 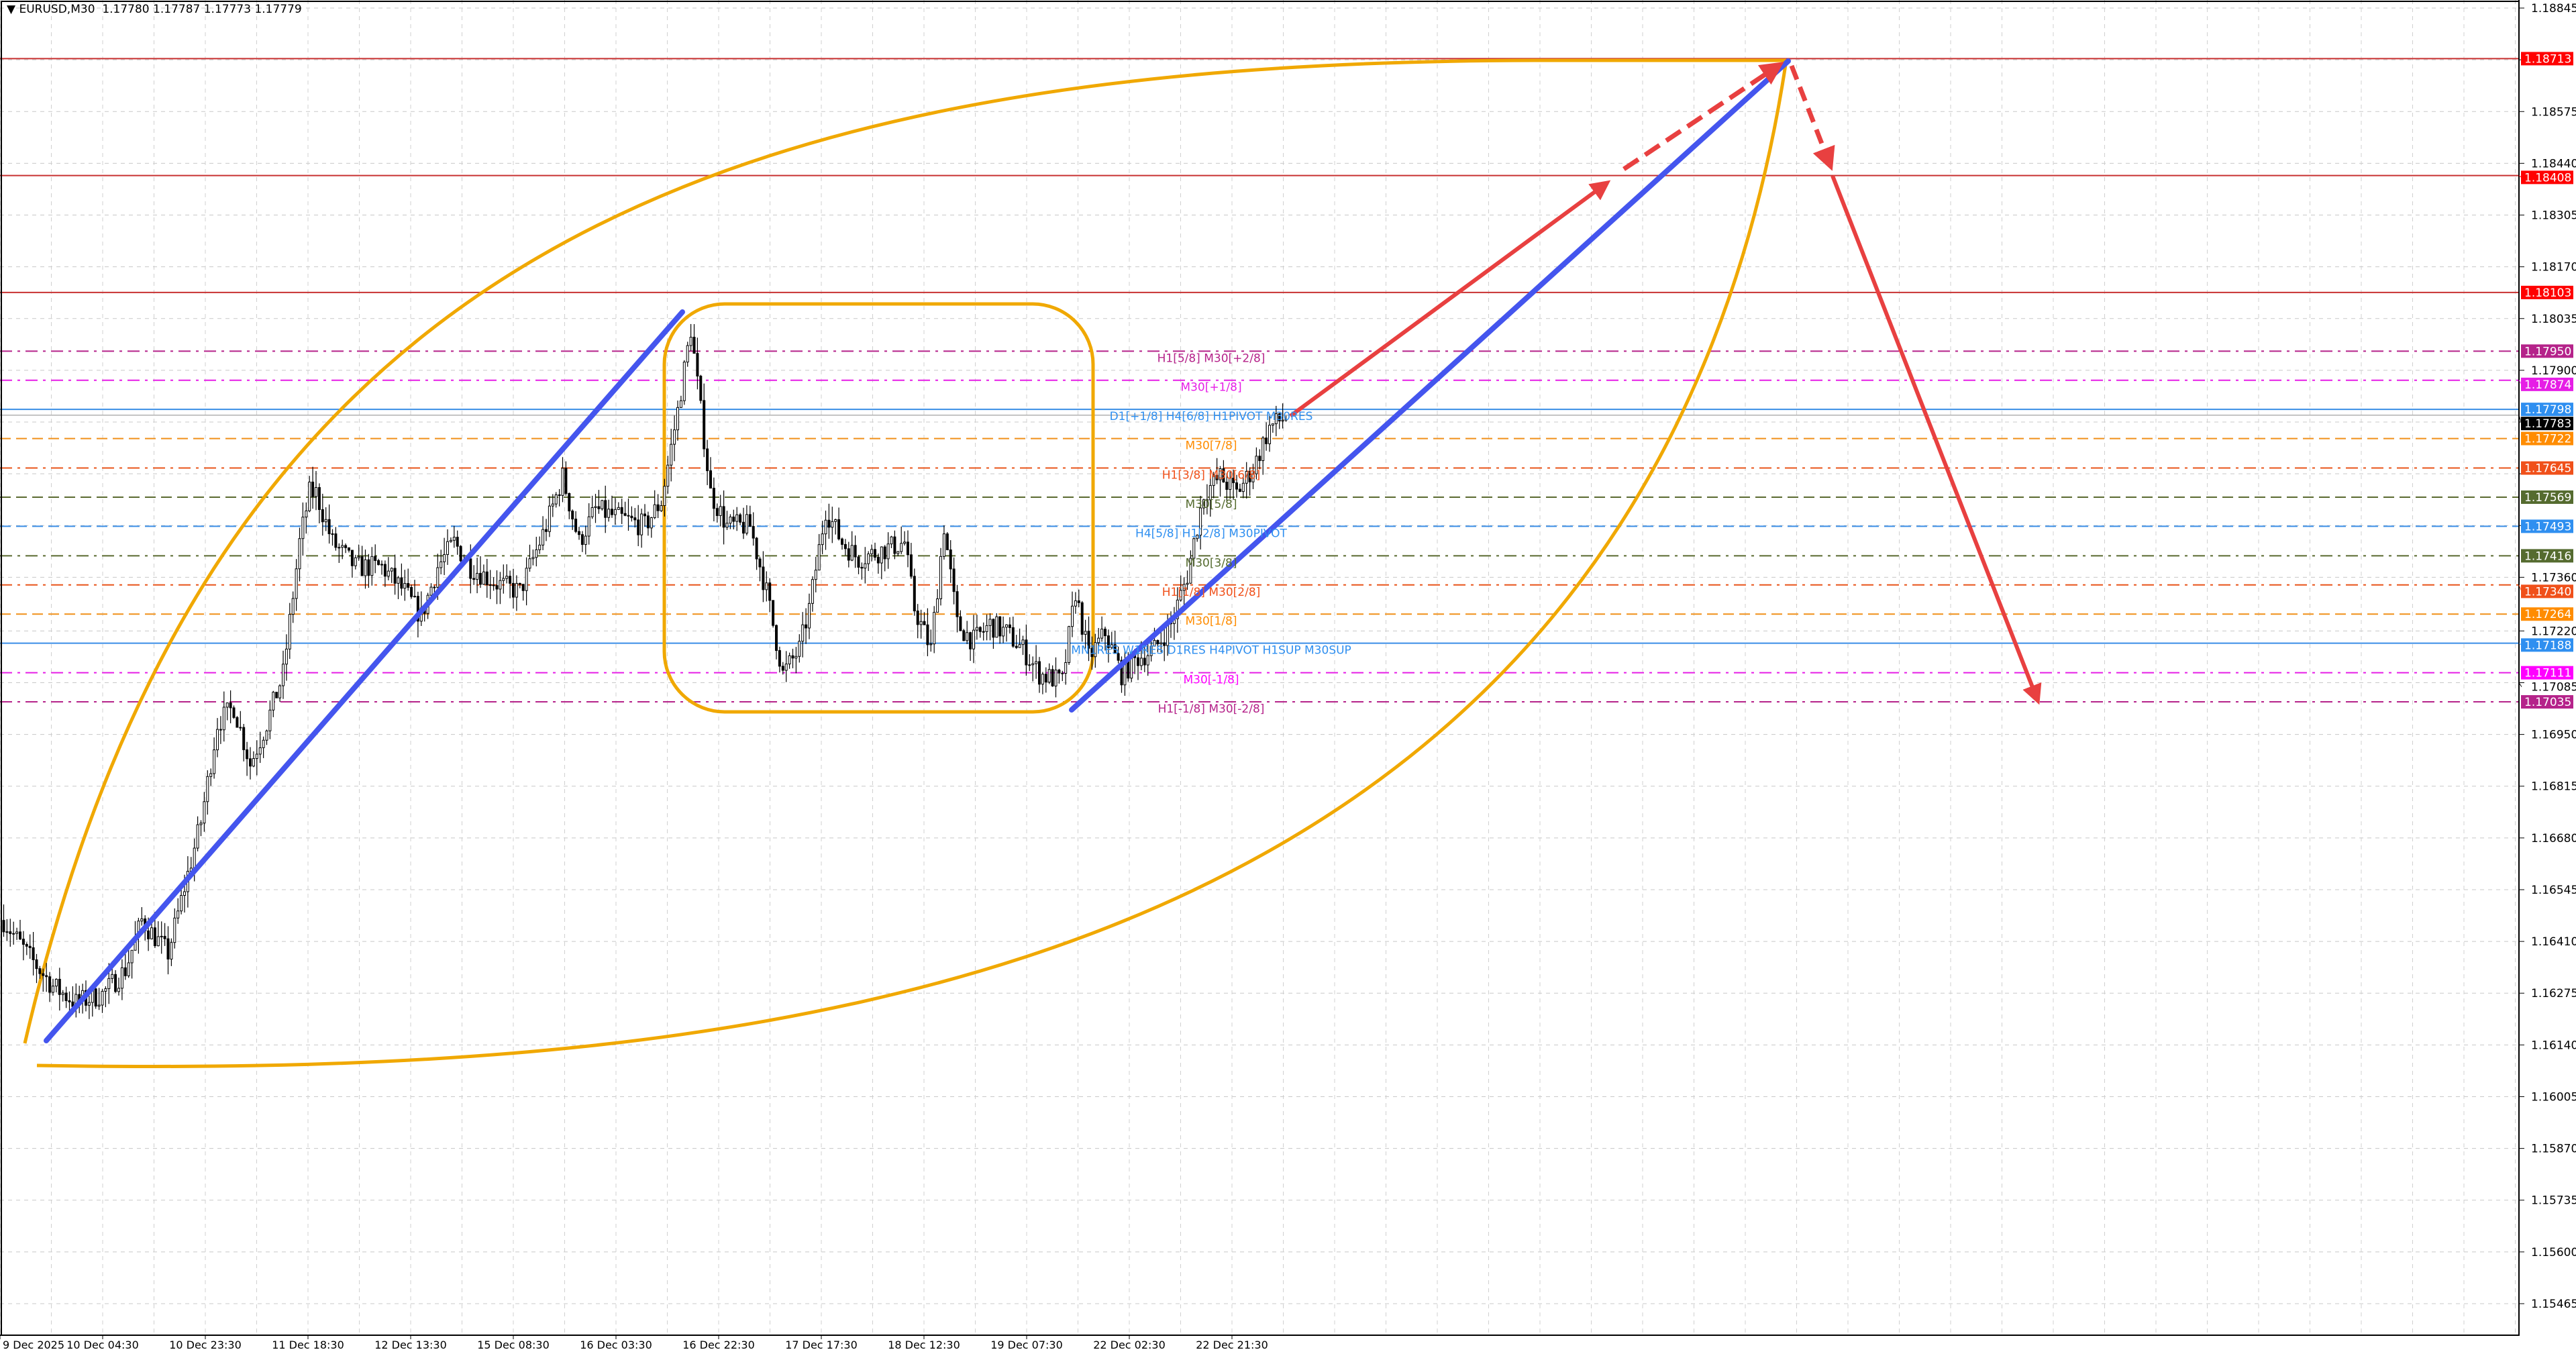 I want to click on y-tick-label: 1.16140, so click(x=2553, y=1045).